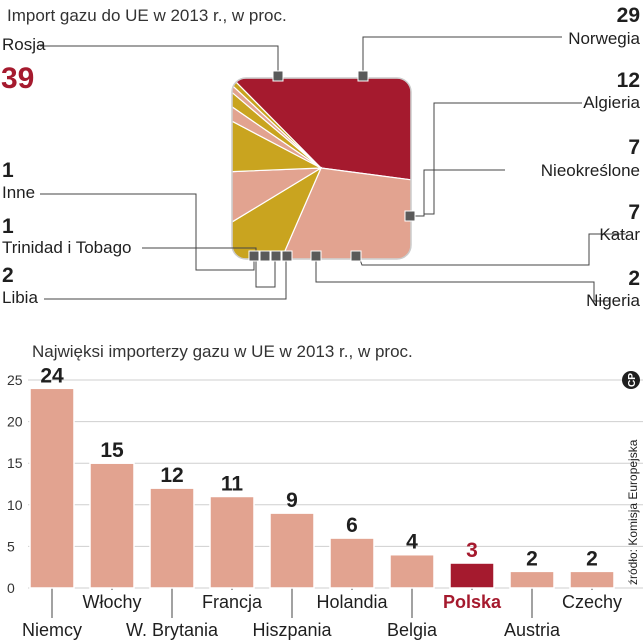 The width and height of the screenshot is (643, 640). What do you see at coordinates (472, 602) in the screenshot?
I see `category-label-polska: Polska` at bounding box center [472, 602].